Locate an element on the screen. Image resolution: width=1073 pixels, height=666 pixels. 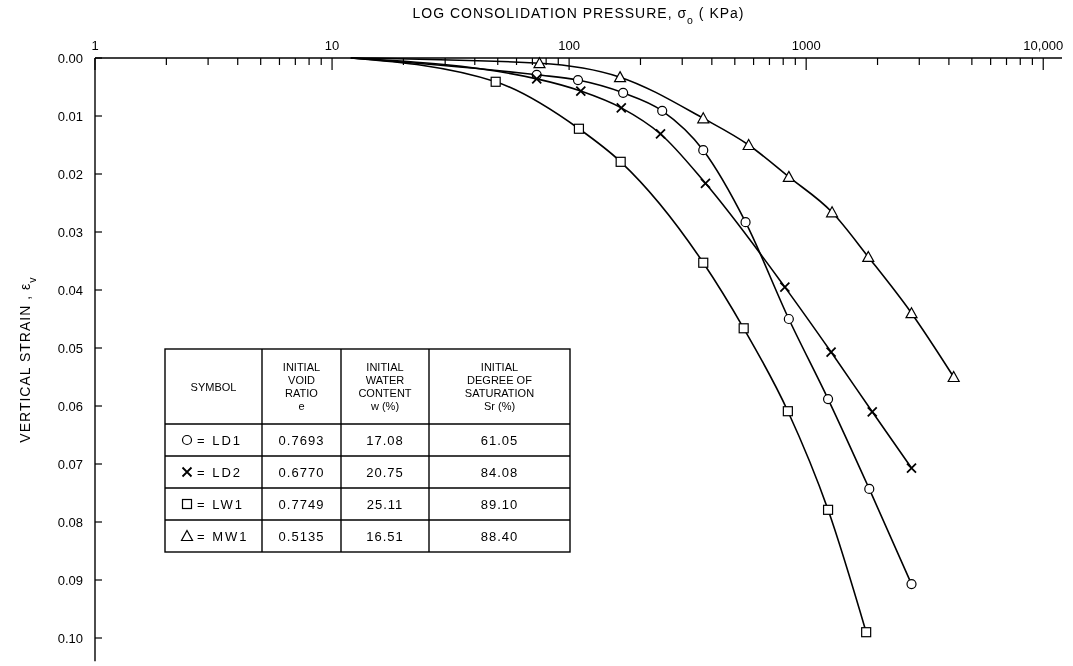
annotation: 88.40 is located at coordinates (499, 536).